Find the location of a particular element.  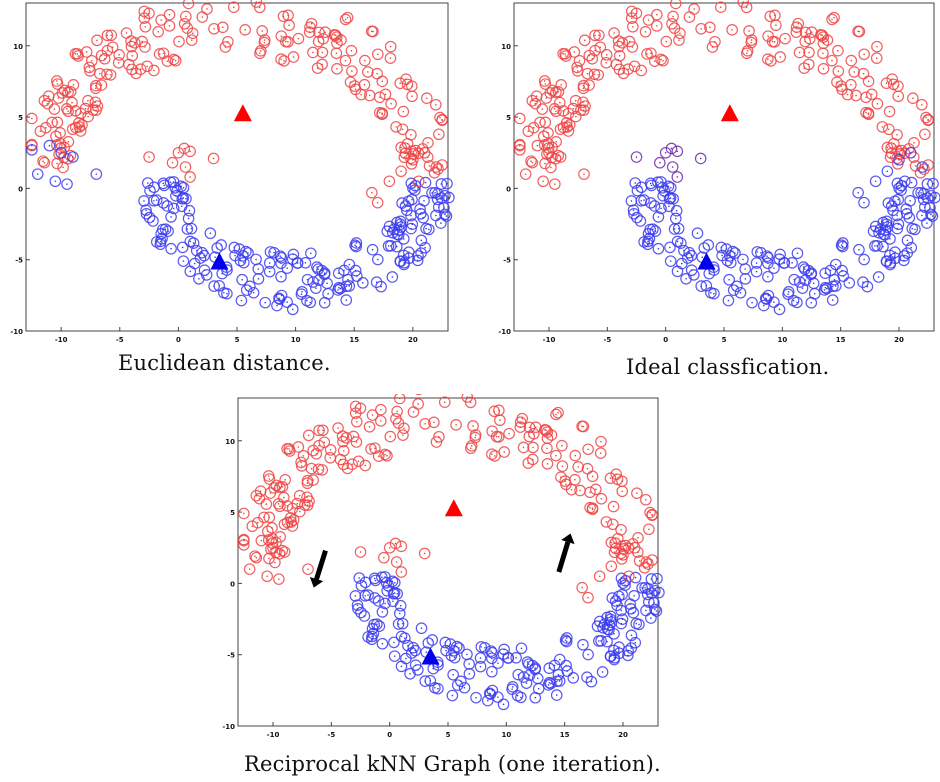

x-tick-label: 20 is located at coordinates (413, 340).